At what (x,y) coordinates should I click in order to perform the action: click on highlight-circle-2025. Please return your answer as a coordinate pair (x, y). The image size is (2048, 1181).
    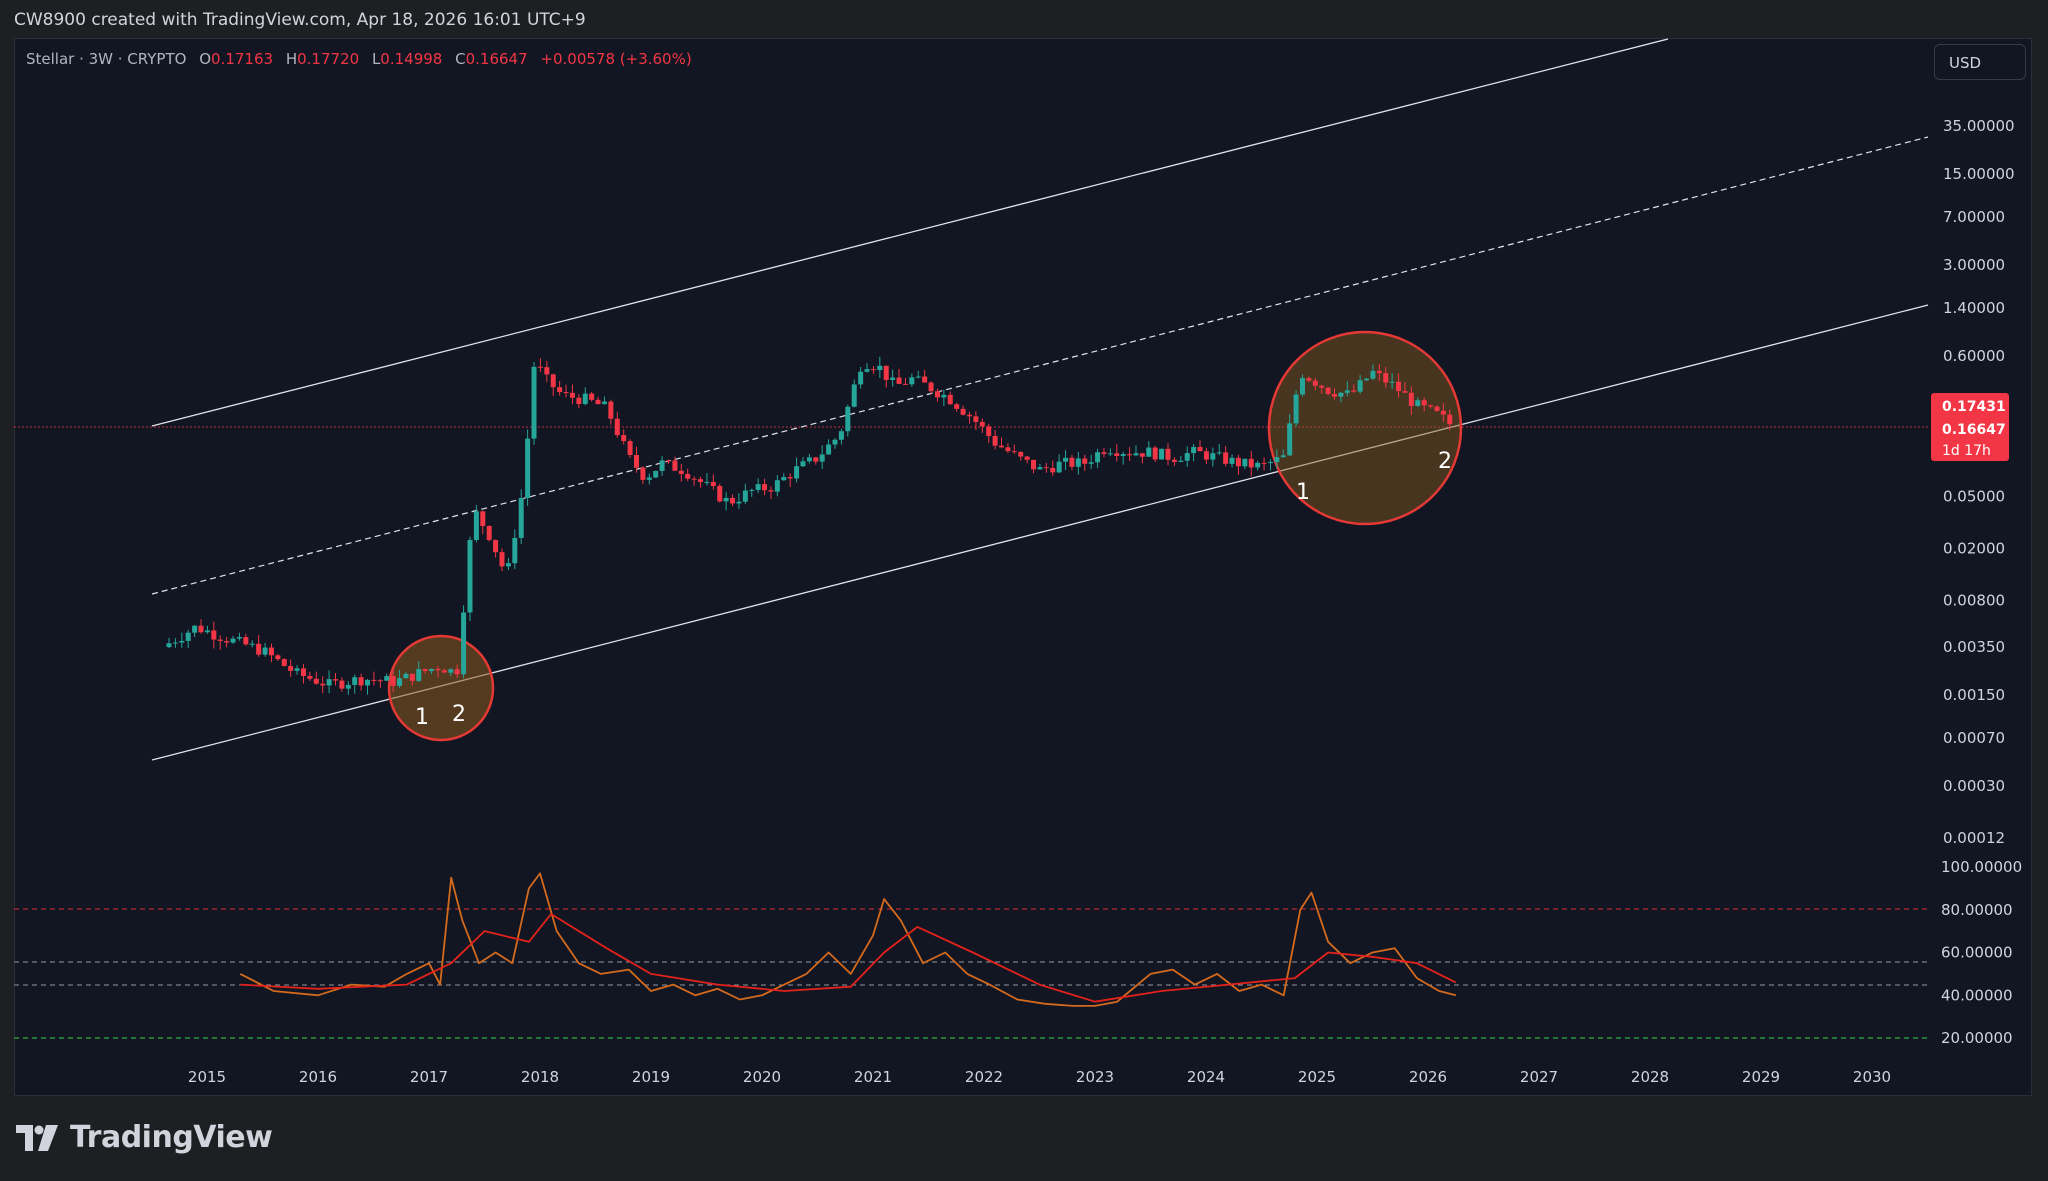
    Looking at the image, I should click on (1365, 428).